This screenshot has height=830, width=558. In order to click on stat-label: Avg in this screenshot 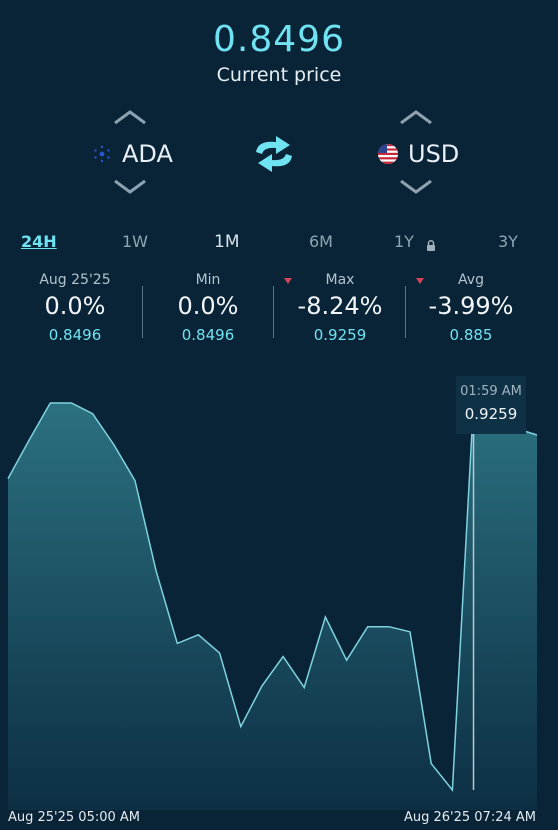, I will do `click(471, 280)`.